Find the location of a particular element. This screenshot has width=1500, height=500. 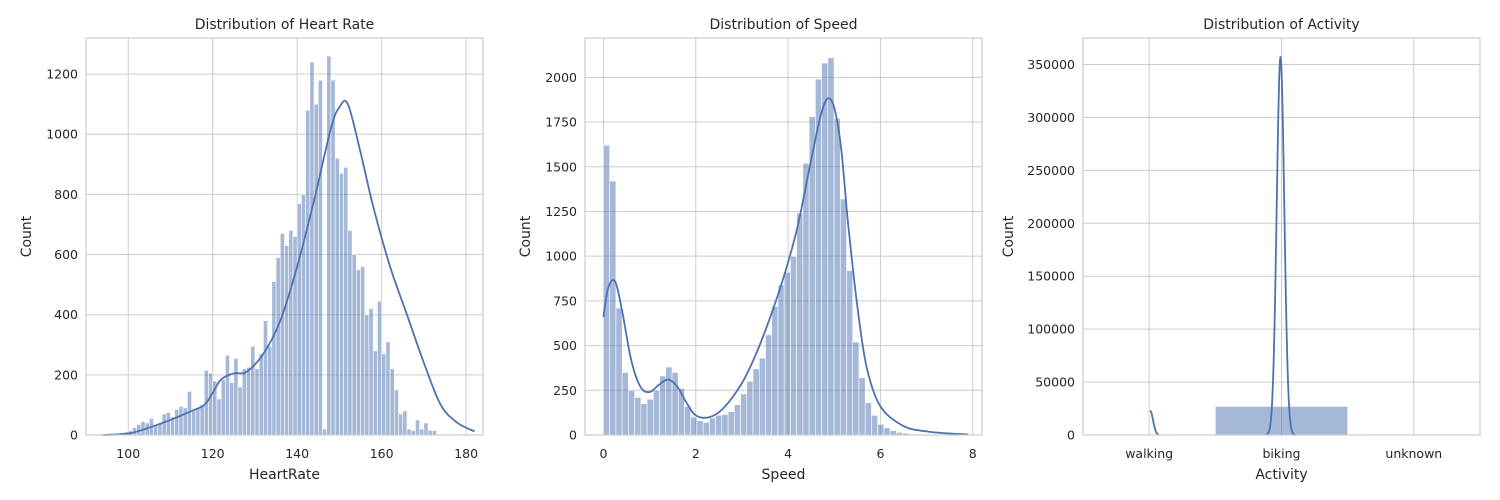

x-tick-label: 2 is located at coordinates (696, 453).